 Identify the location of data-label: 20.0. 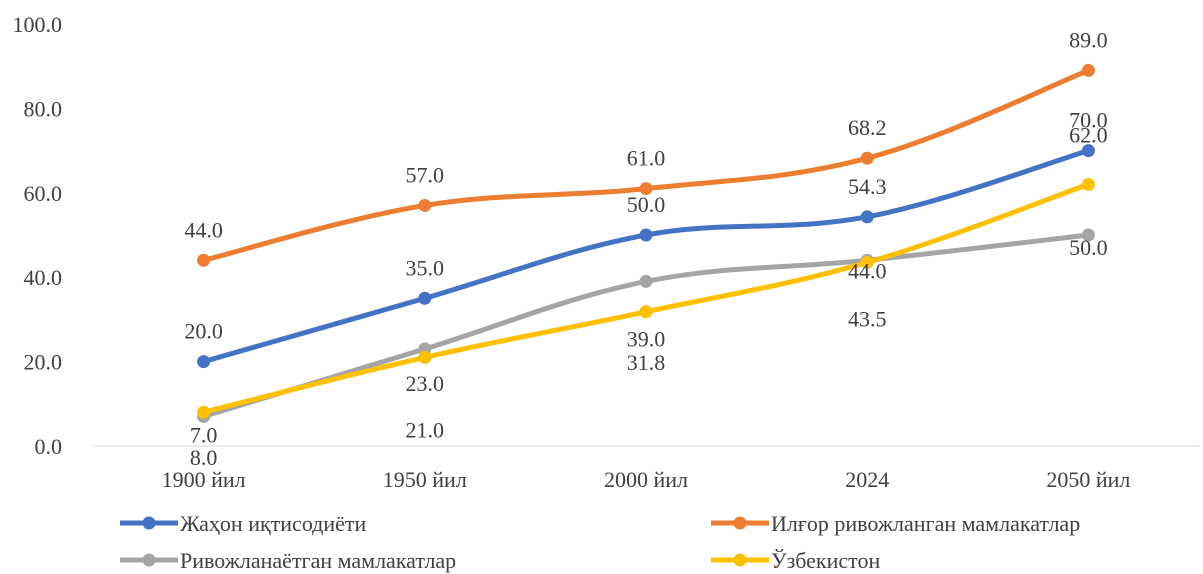
(203, 331).